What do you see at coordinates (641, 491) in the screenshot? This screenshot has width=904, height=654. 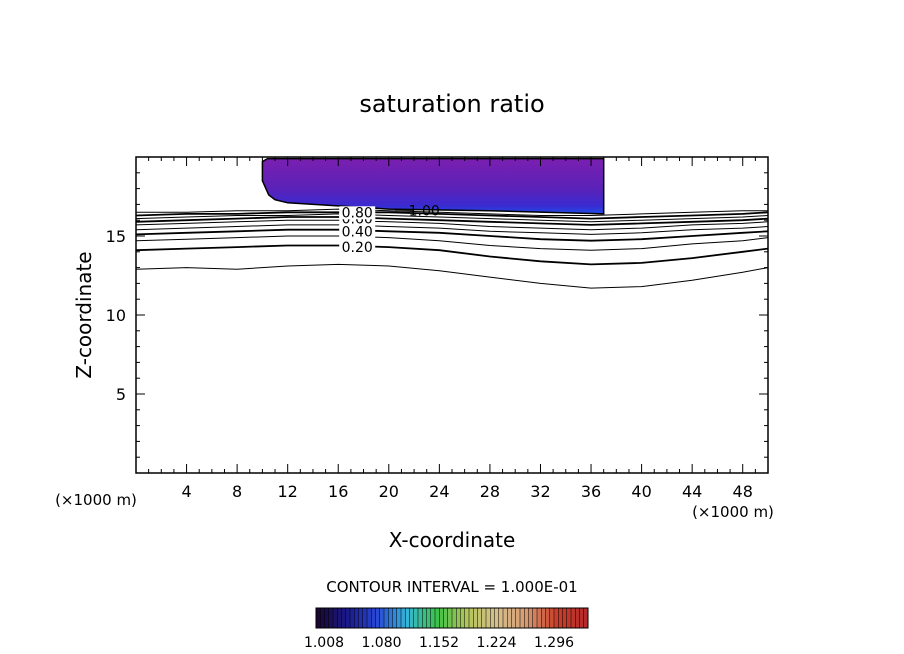 I see `x-tick-label: 40` at bounding box center [641, 491].